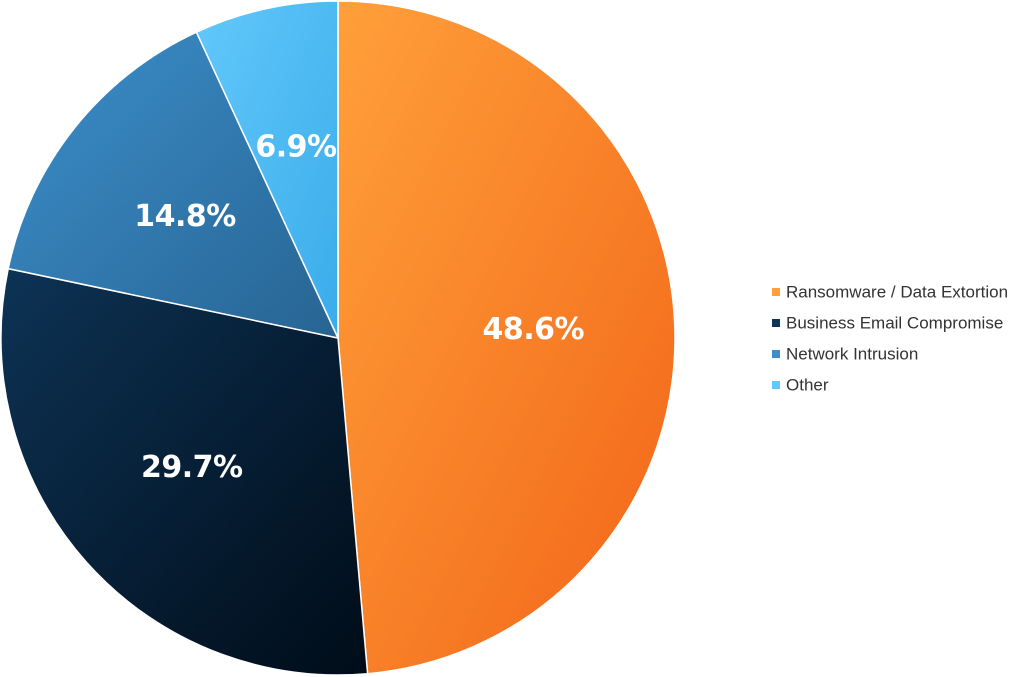  Describe the element at coordinates (185, 216) in the screenshot. I see `slice-label-network-intrusion: 14.8%` at that location.